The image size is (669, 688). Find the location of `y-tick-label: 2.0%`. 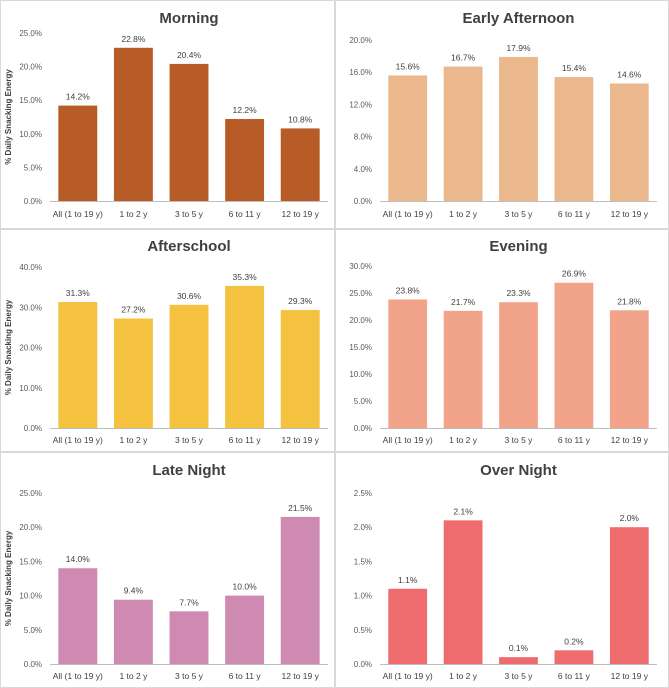

y-tick-label: 2.0% is located at coordinates (363, 527).